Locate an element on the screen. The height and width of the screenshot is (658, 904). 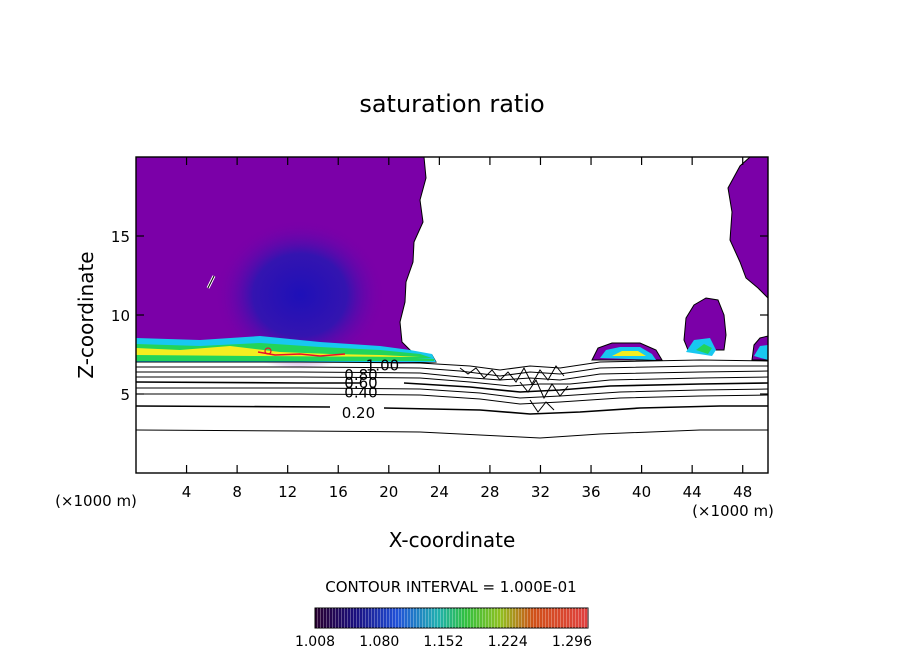
x-tick-label: 8 is located at coordinates (237, 492).